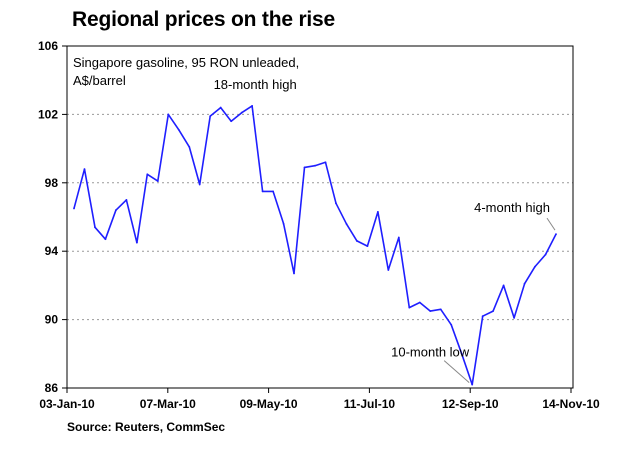  Describe the element at coordinates (204, 19) in the screenshot. I see `chart-title: Regional prices on the rise` at that location.